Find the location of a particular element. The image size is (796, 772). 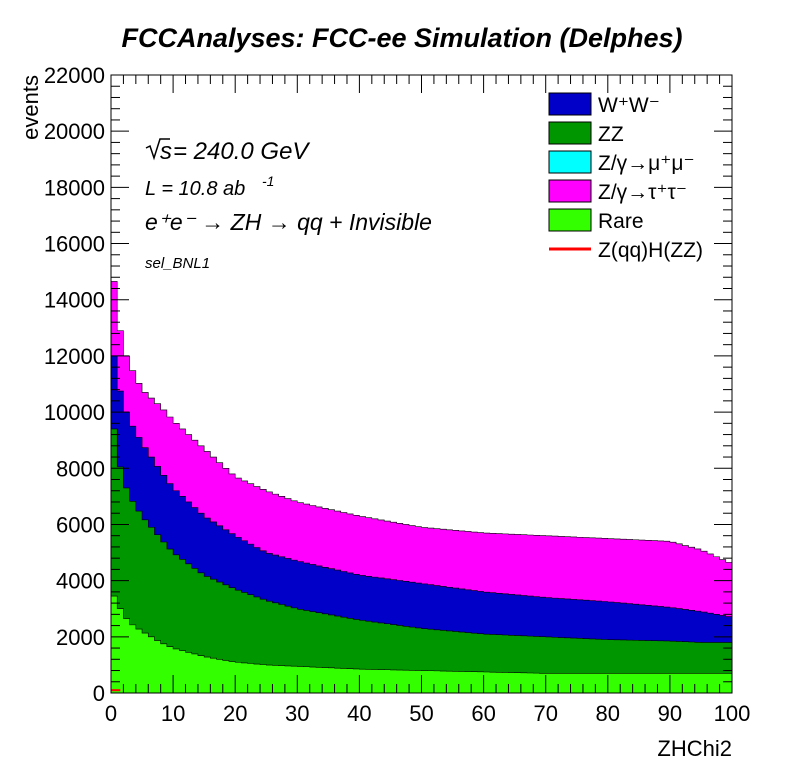

chart-title: FCCAnalyses: FCC-ee Simulation (Delphes) is located at coordinates (401, 38).